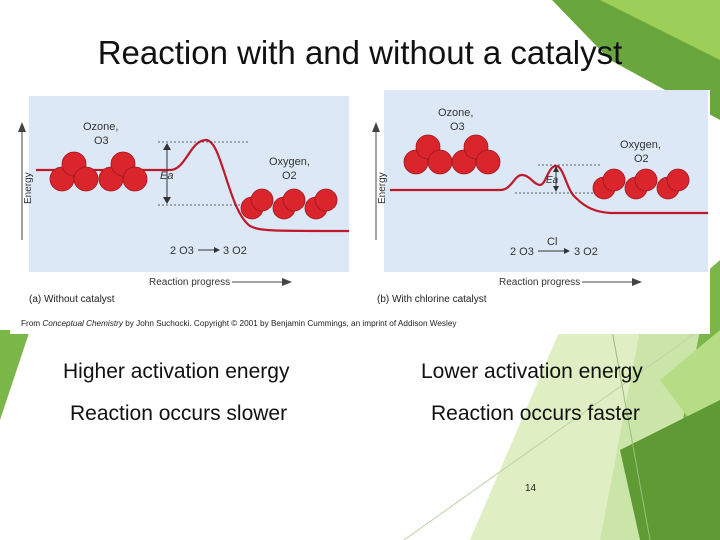 This screenshot has width=720, height=540. I want to click on right-ozone-molecules, so click(452, 154).